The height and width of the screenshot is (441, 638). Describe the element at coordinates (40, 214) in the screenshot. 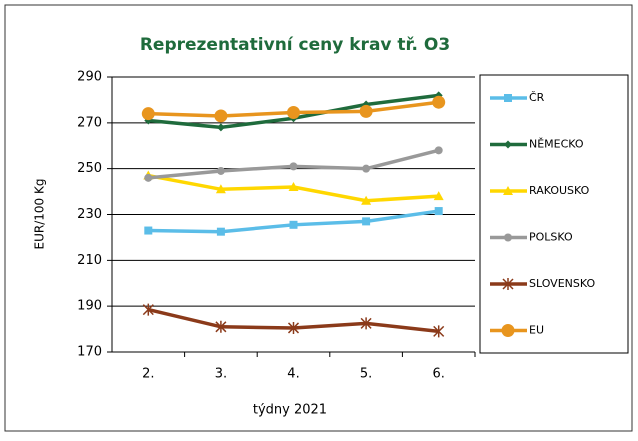

I see `y-axis-label: EUR/100 Kg` at that location.